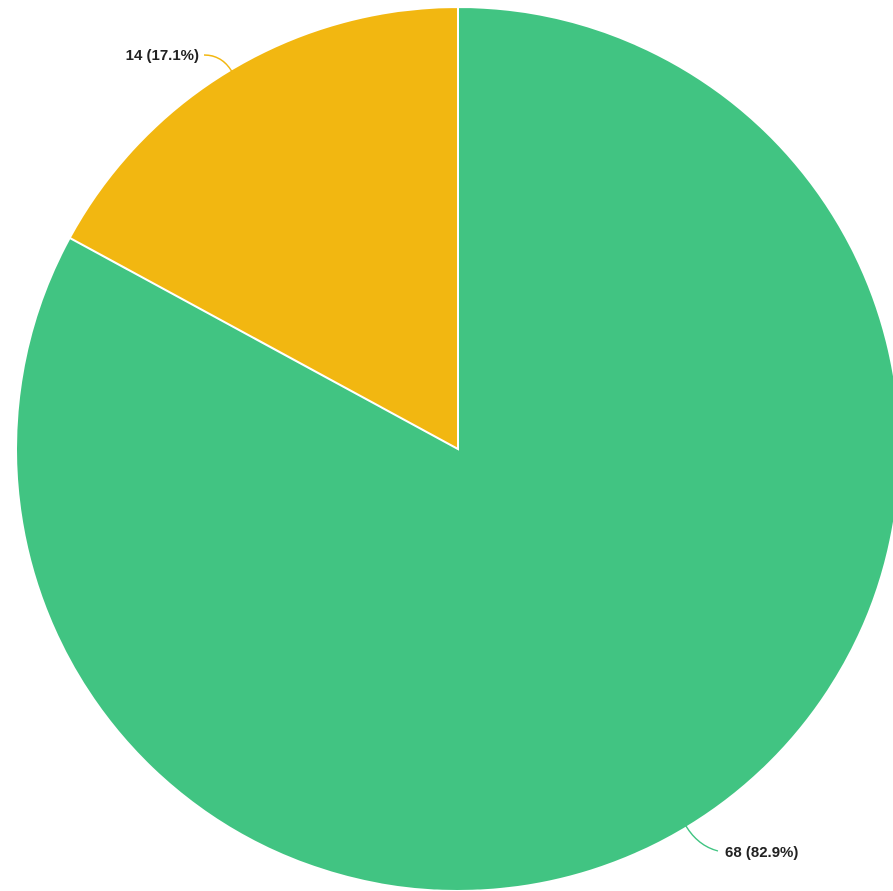 The width and height of the screenshot is (893, 891). I want to click on data-label-14: 14 (17.1%), so click(162, 55).